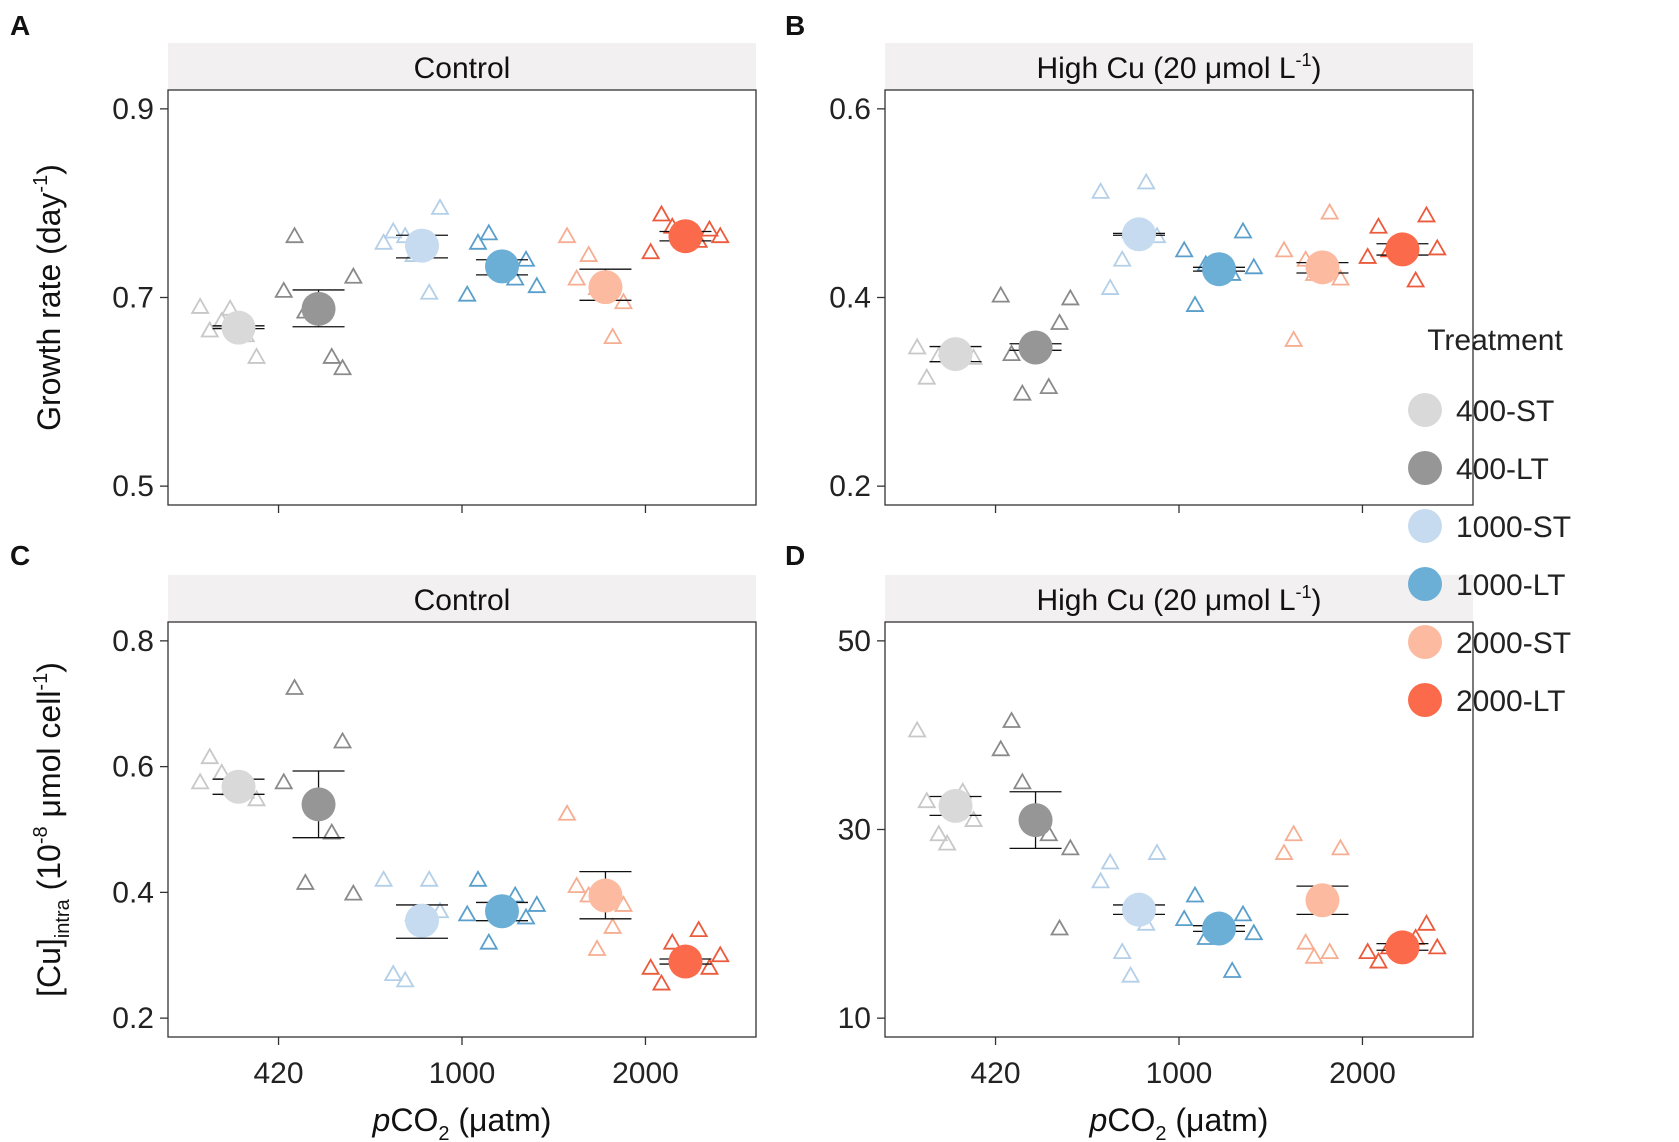 This screenshot has width=1679, height=1142. What do you see at coordinates (1481, 410) in the screenshot?
I see `legend-item-400-ST: 400-ST` at bounding box center [1481, 410].